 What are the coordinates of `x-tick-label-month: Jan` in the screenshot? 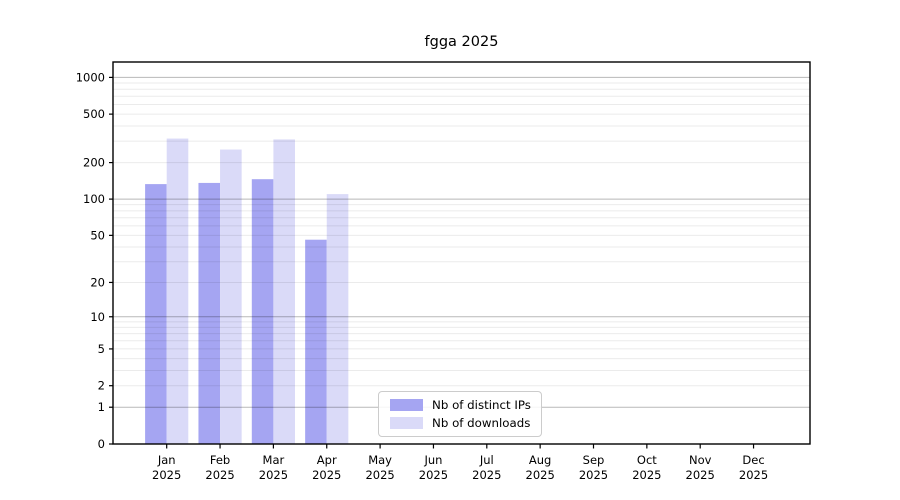 It's located at (166, 460).